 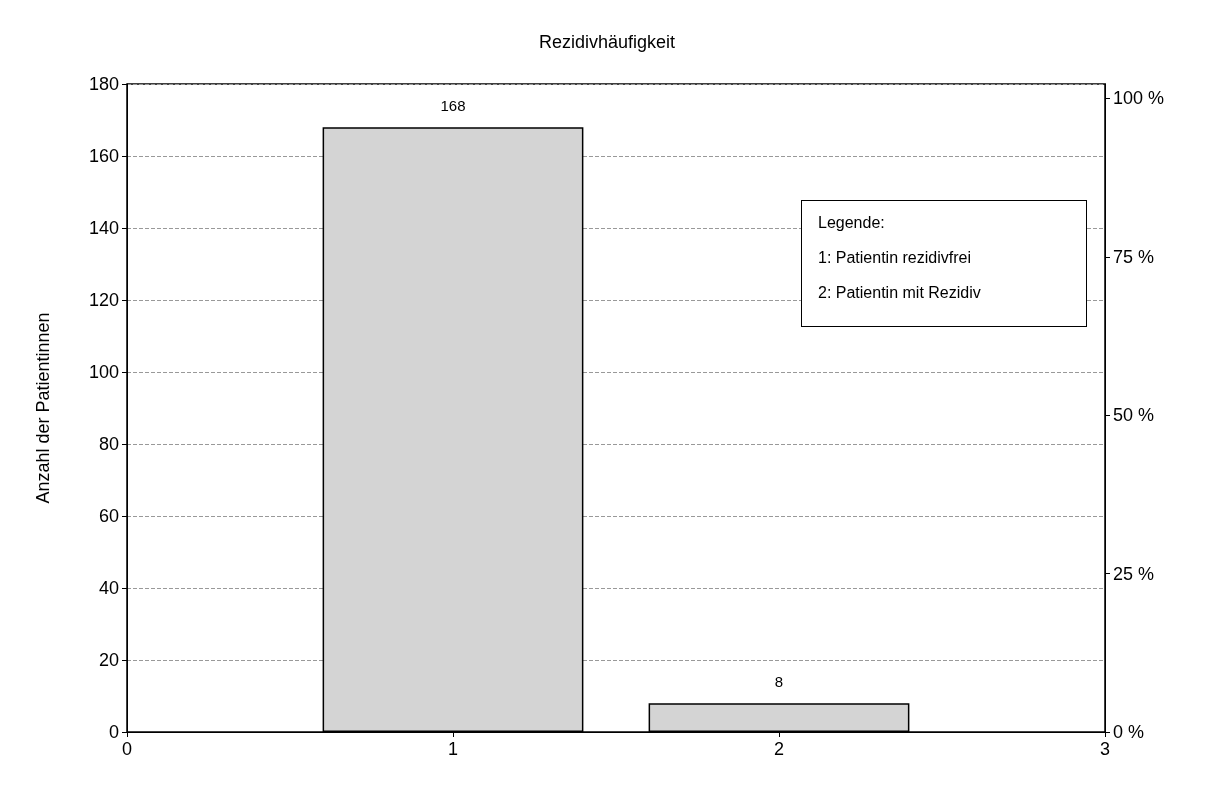 I want to click on x-tick-label: 0, so click(x=127, y=749).